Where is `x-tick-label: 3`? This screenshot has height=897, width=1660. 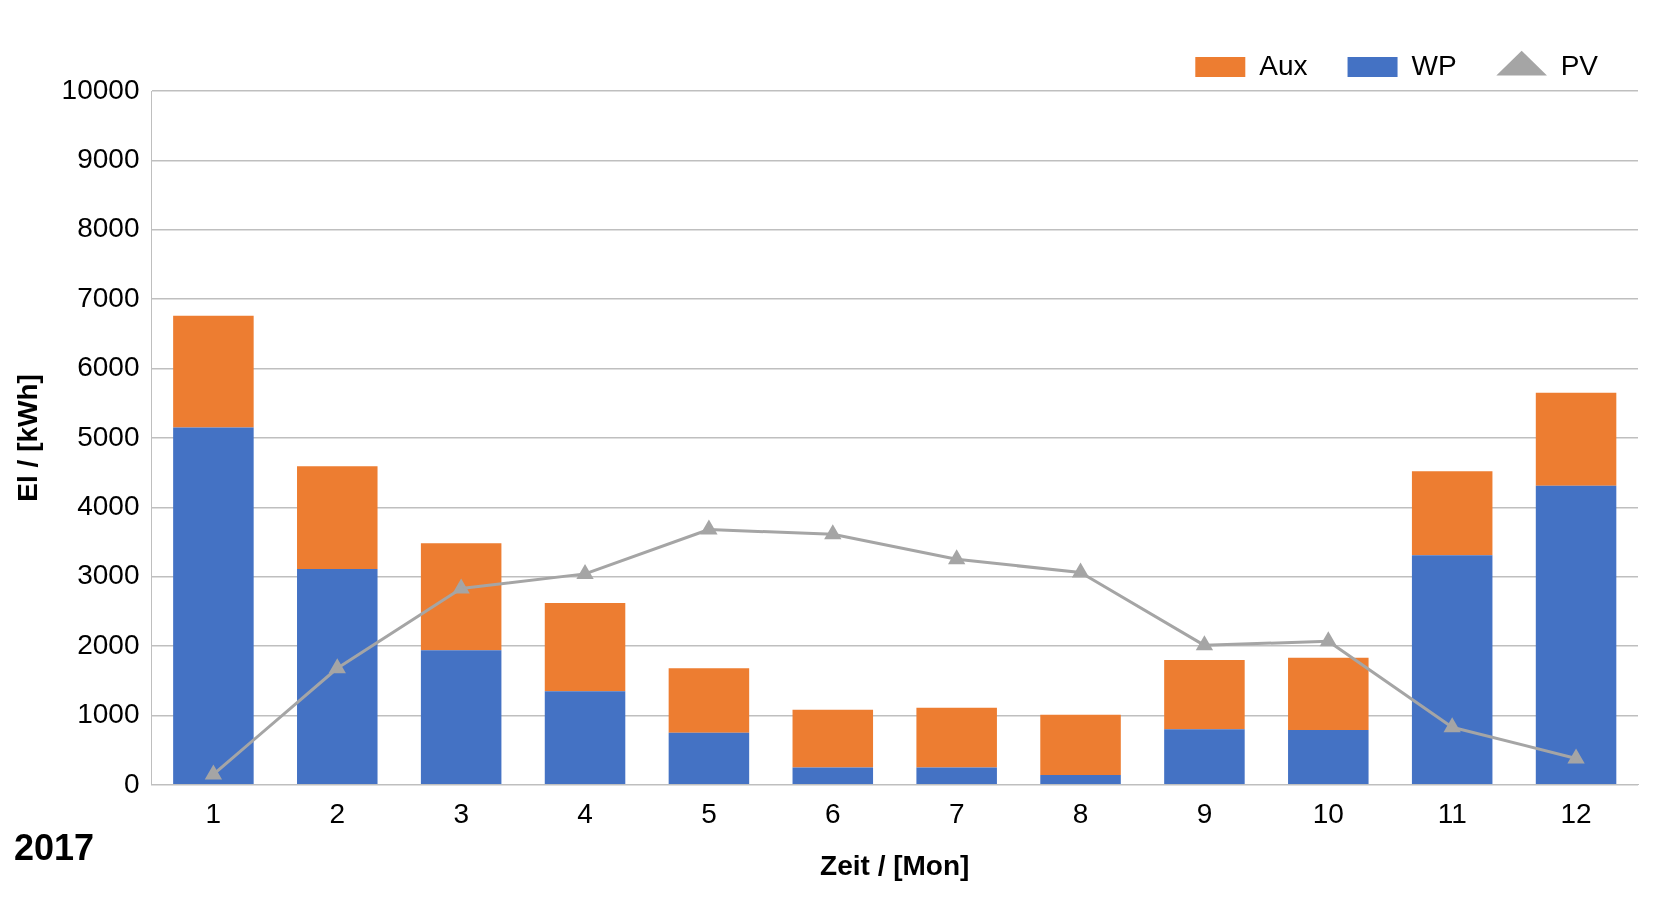
x-tick-label: 3 is located at coordinates (461, 813).